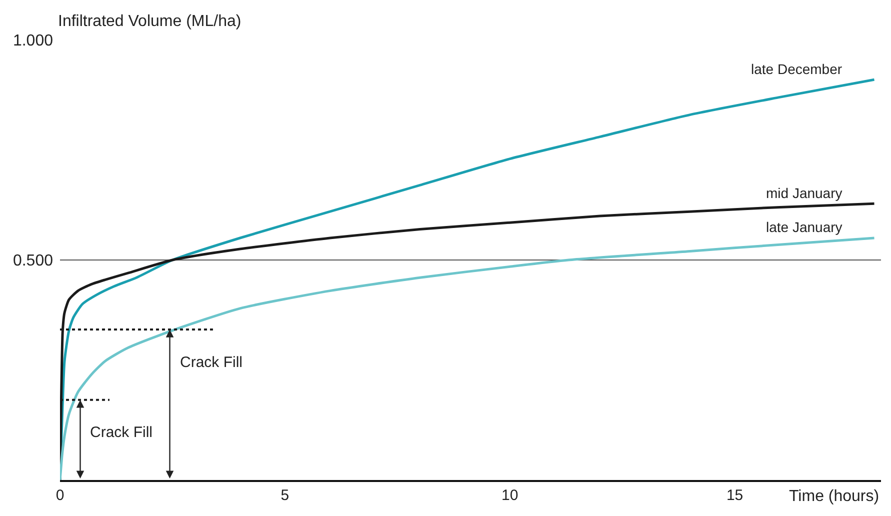 The image size is (891, 516). Describe the element at coordinates (796, 69) in the screenshot. I see `series-label: late December` at that location.